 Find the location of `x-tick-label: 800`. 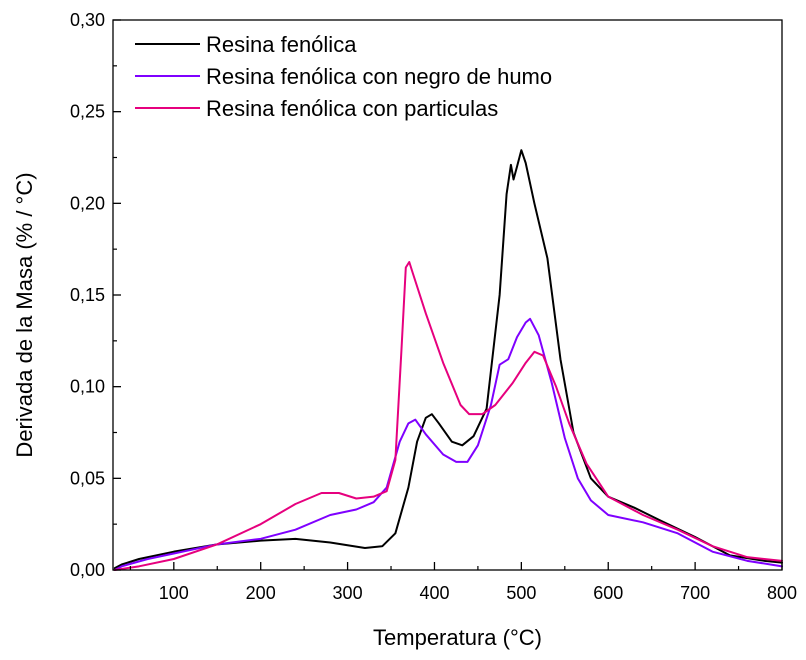

x-tick-label: 800 is located at coordinates (782, 593).